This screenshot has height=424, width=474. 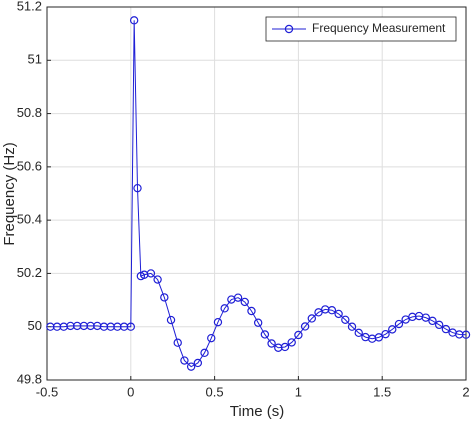 What do you see at coordinates (382, 391) in the screenshot?
I see `x-tick-label: 1.5` at bounding box center [382, 391].